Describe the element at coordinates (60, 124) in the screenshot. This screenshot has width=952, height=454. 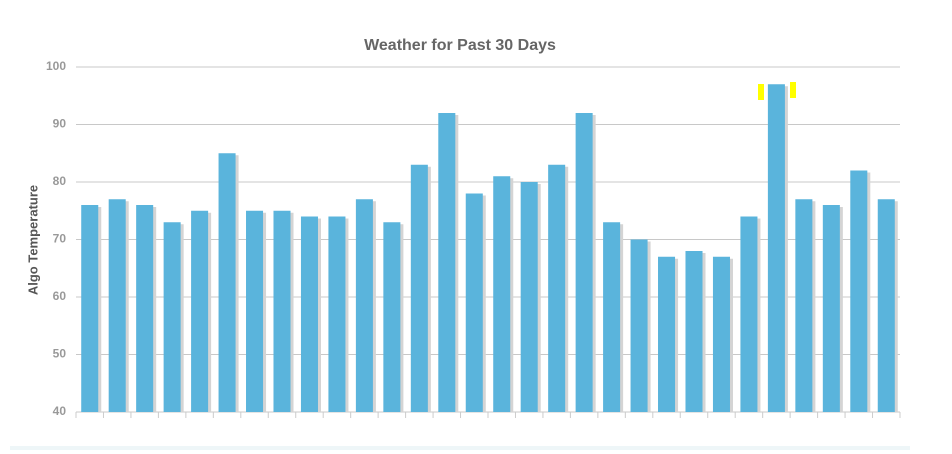
I see `y-tick-label: 90` at that location.